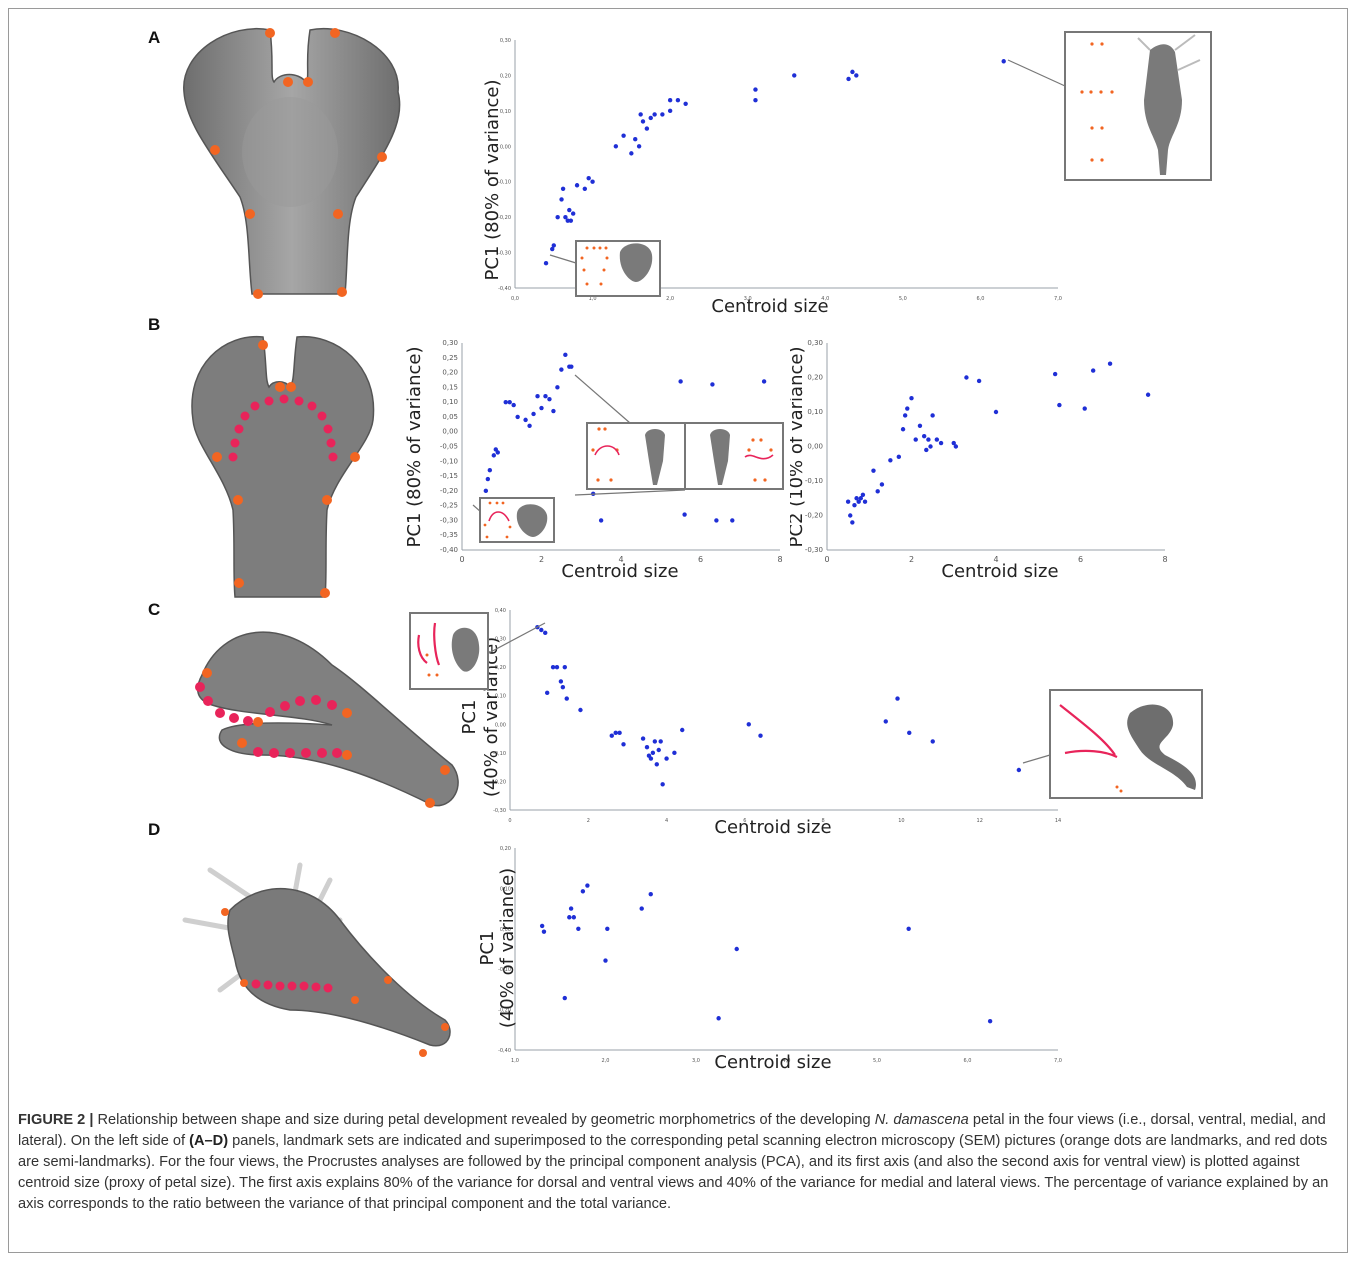 This screenshot has width=1358, height=1263. What do you see at coordinates (505, 112) in the screenshot?
I see `y-tick-label: 0,10` at bounding box center [505, 112].